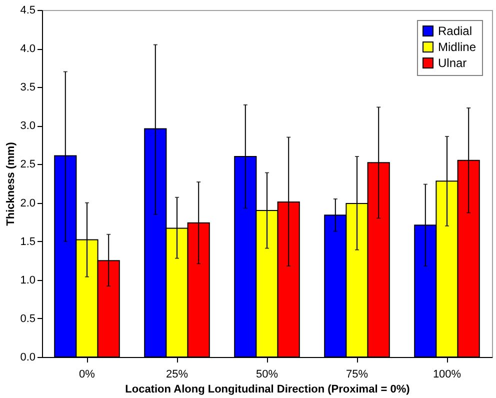 Image resolution: width=496 pixels, height=398 pixels. I want to click on legend-label: Midline, so click(457, 47).